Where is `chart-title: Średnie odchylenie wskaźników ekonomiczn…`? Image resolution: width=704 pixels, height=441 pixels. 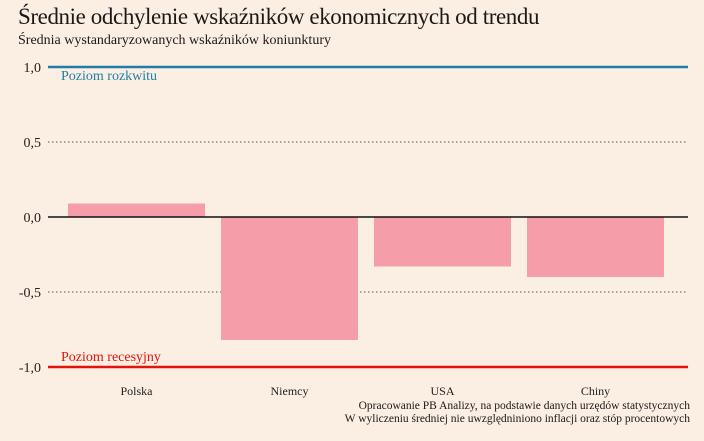 chart-title: Średnie odchylenie wskaźników ekonomiczn… is located at coordinates (279, 16).